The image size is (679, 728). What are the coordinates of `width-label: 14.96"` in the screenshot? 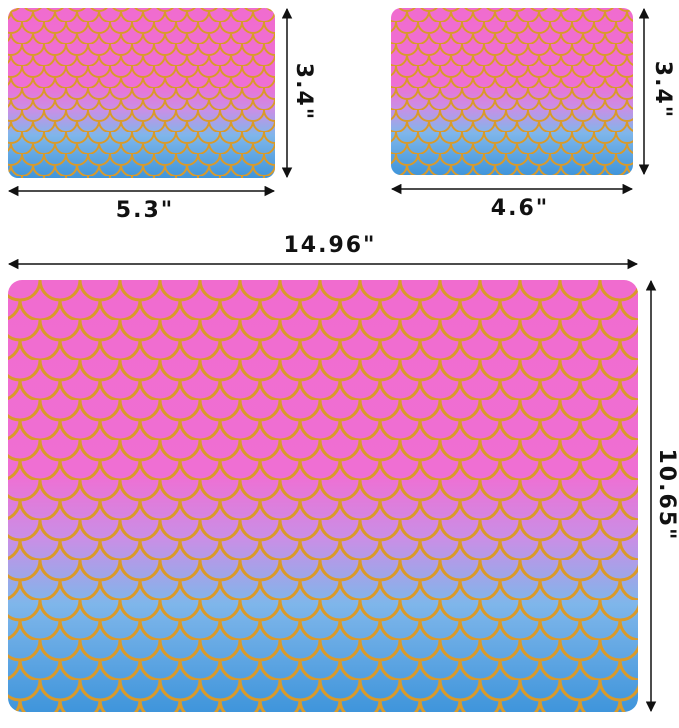 It's located at (329, 245).